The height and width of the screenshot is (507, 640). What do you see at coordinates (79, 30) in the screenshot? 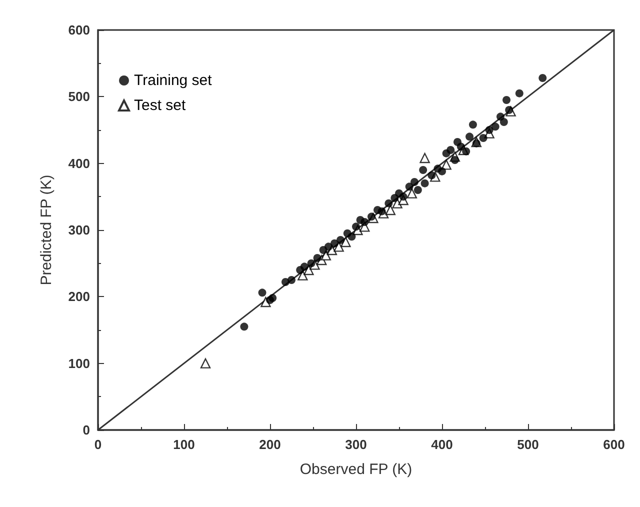
I see `y-tick-label: 600` at bounding box center [79, 30].